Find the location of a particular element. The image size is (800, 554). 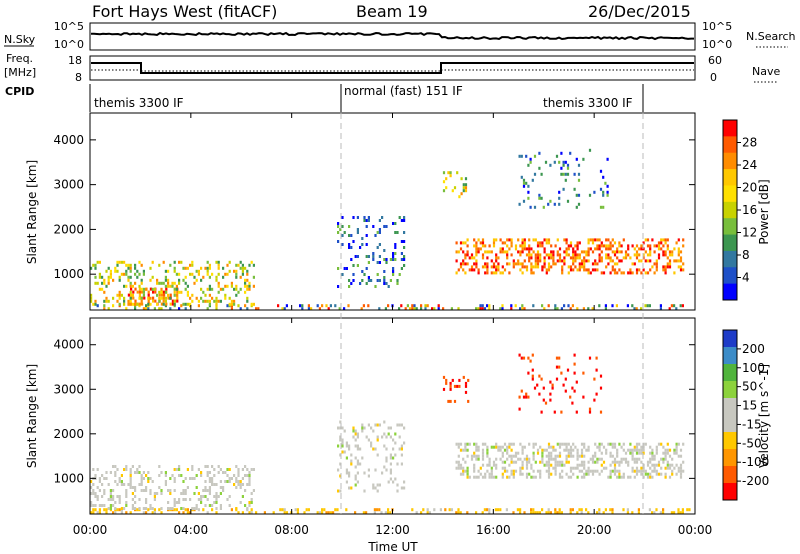

freq-label: Freq. is located at coordinates (19, 58).